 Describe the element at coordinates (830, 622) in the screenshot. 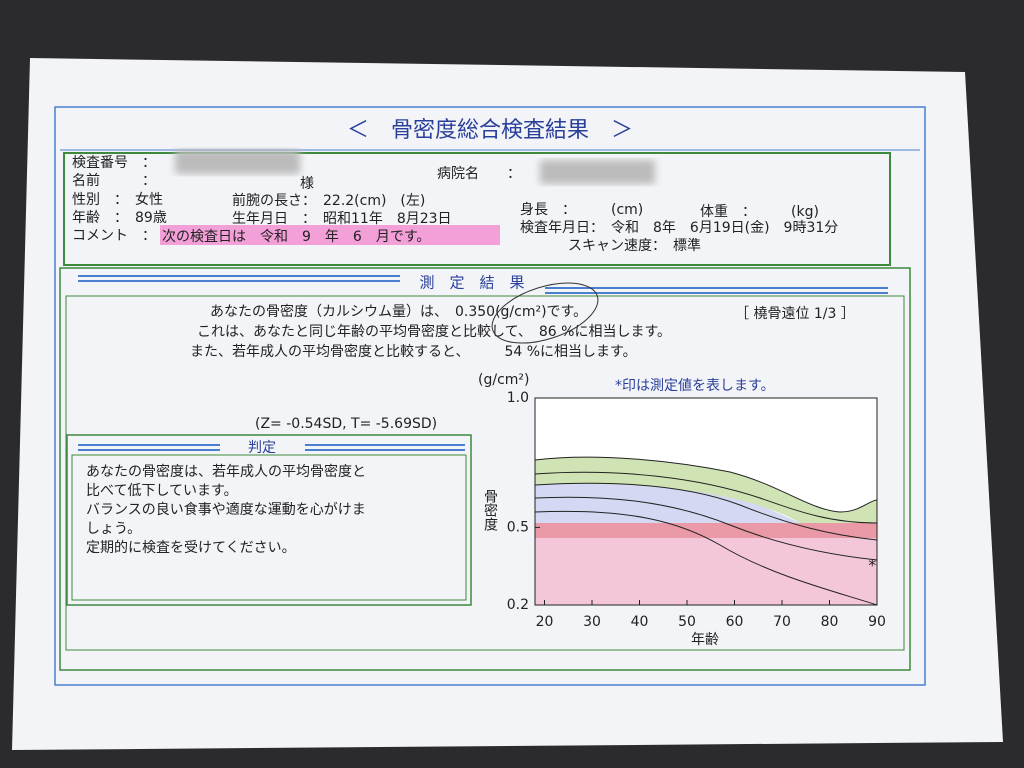

I see `x-tick-label: 80` at that location.